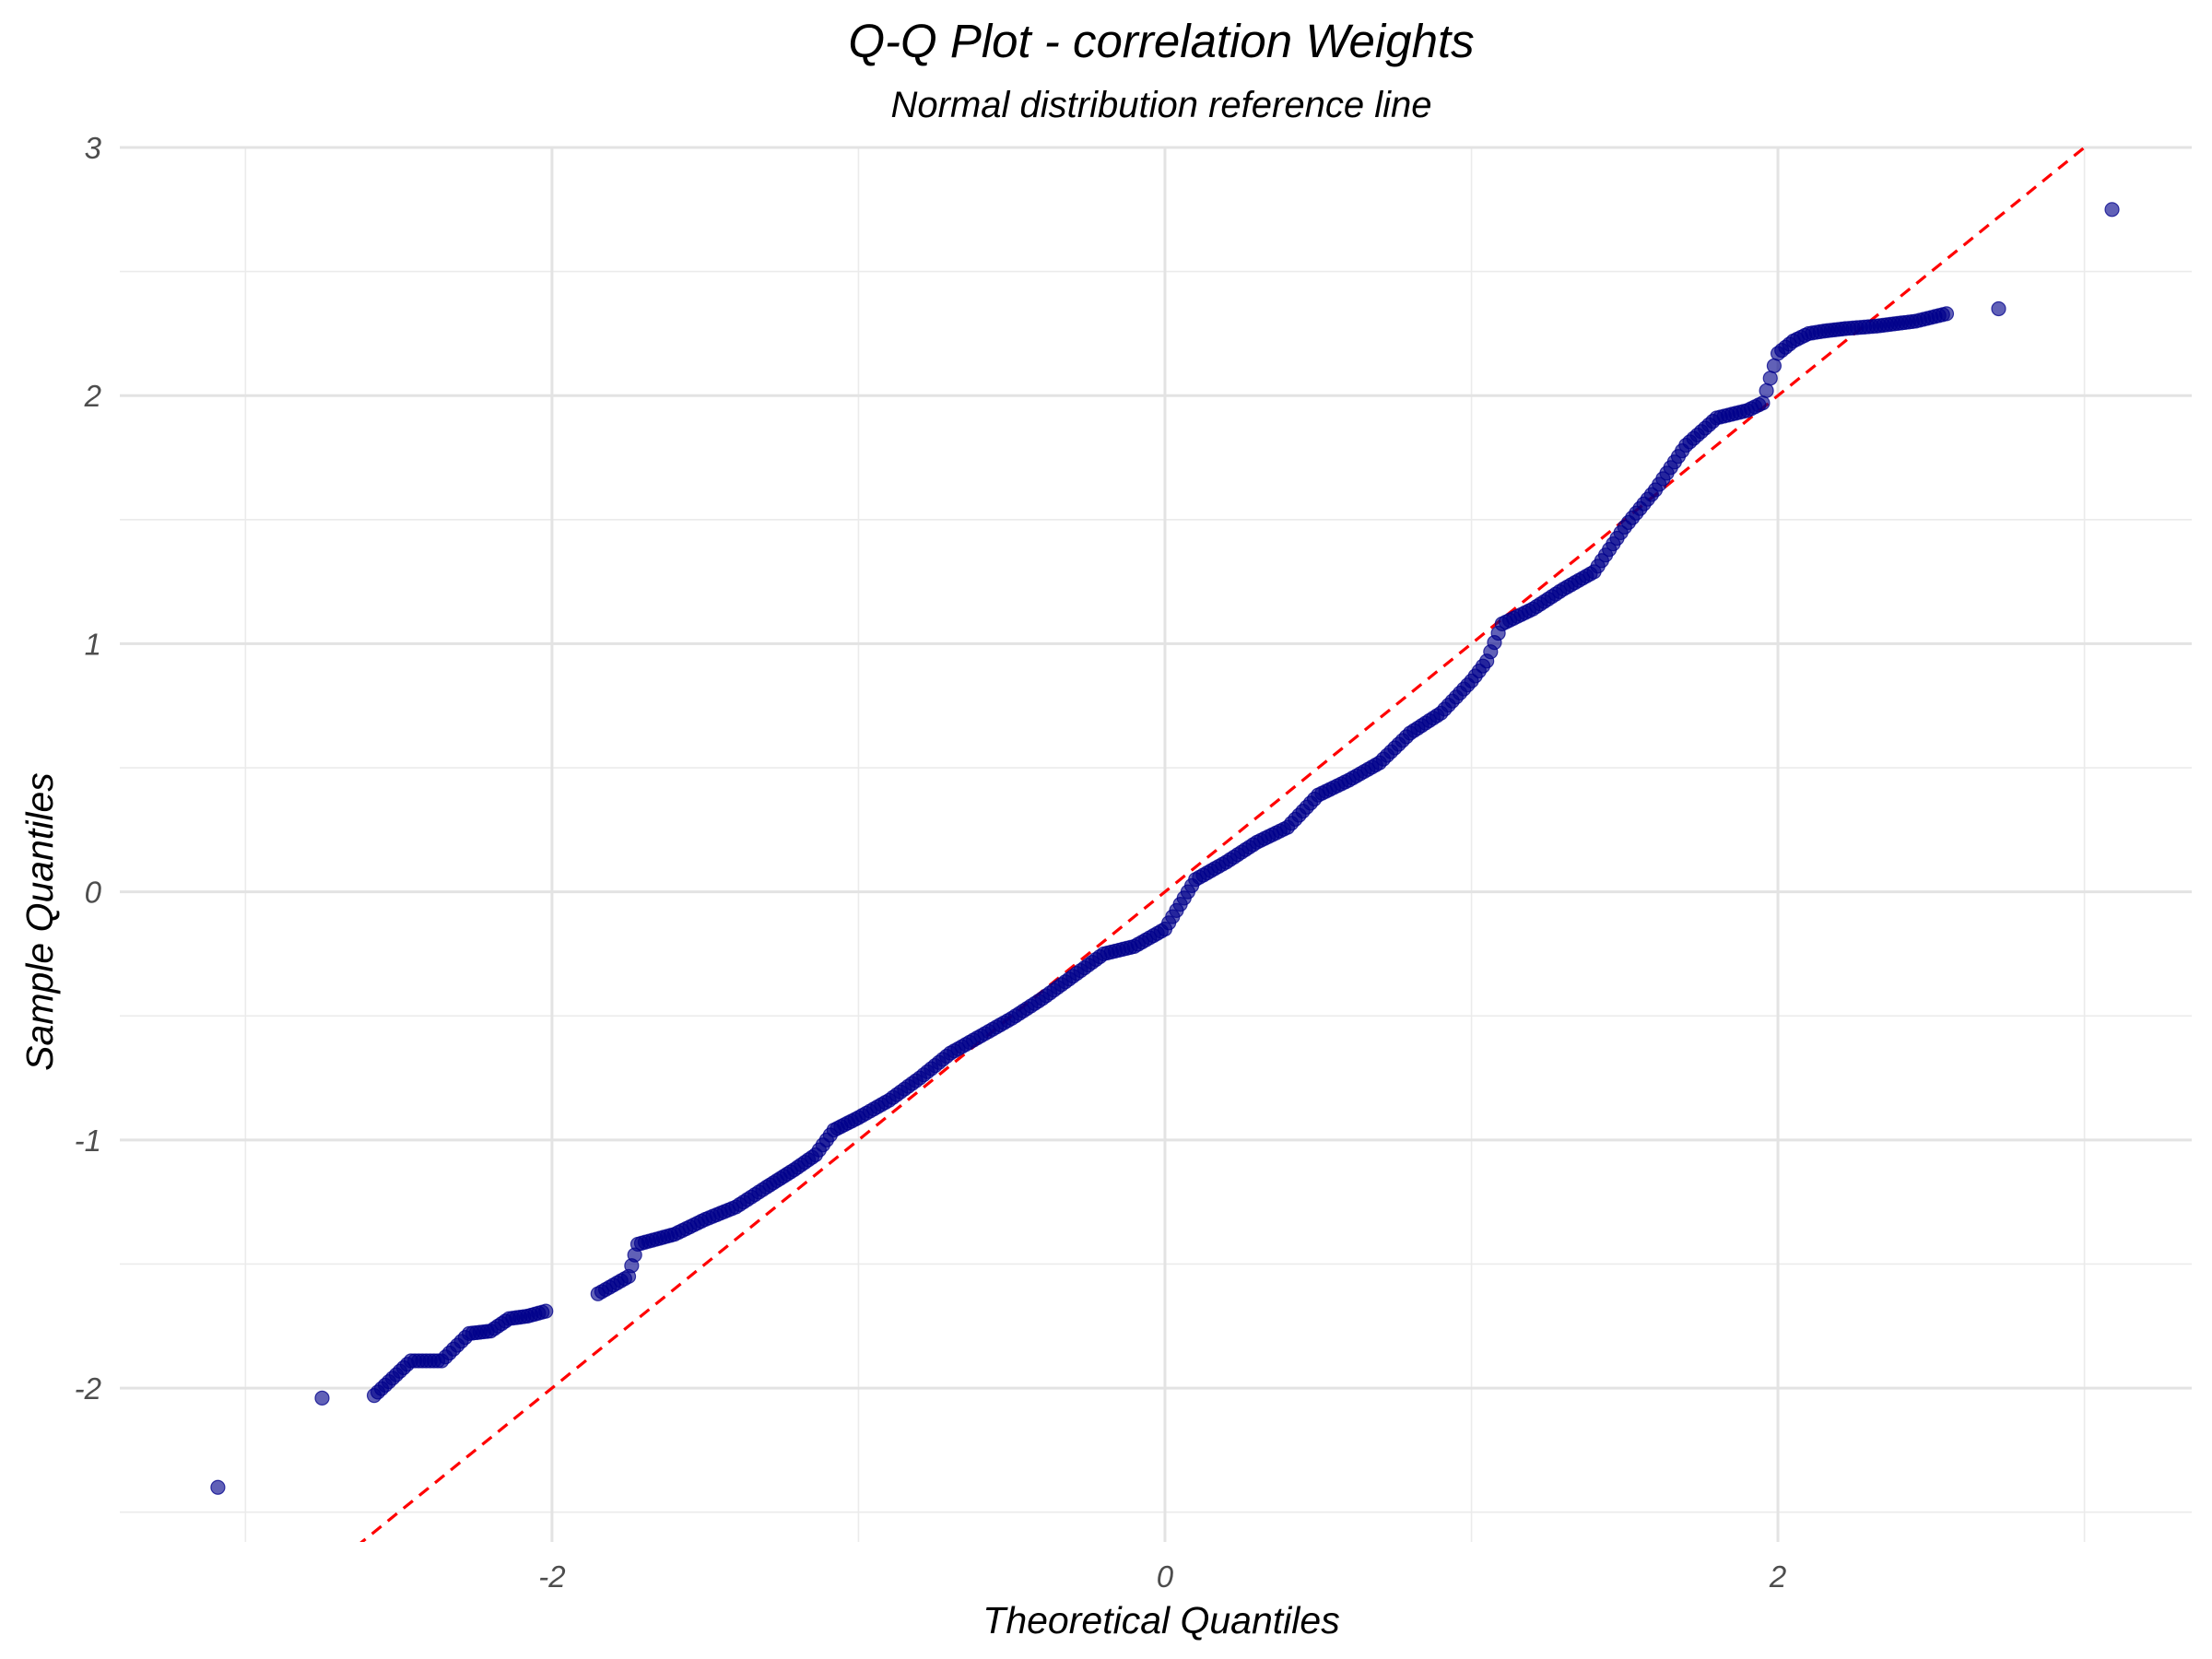 This screenshot has width=2212, height=1659. Describe the element at coordinates (551, 1576) in the screenshot. I see `x-tick-label: -2` at that location.